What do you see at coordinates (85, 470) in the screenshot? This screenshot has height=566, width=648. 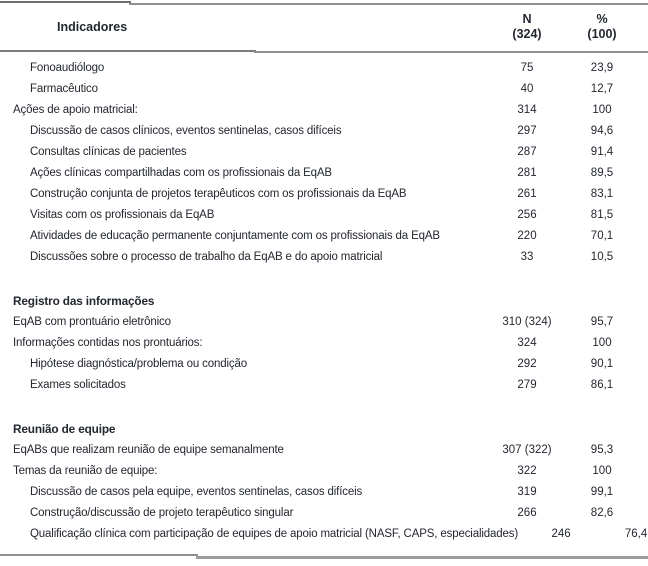 I see `row-label: Temas da reunião de equipe:` at bounding box center [85, 470].